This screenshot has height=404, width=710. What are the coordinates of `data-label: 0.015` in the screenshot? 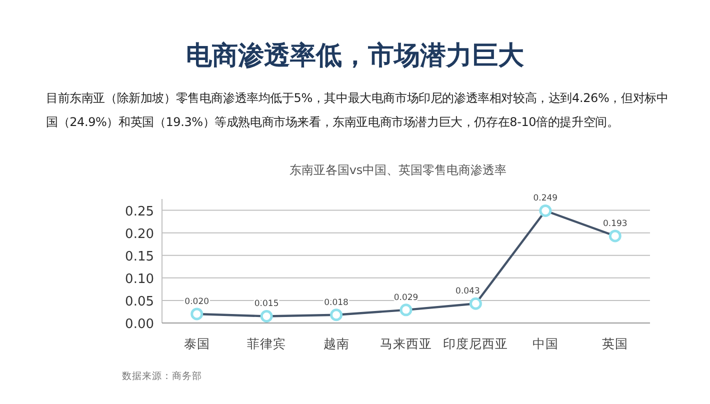 It's located at (266, 304).